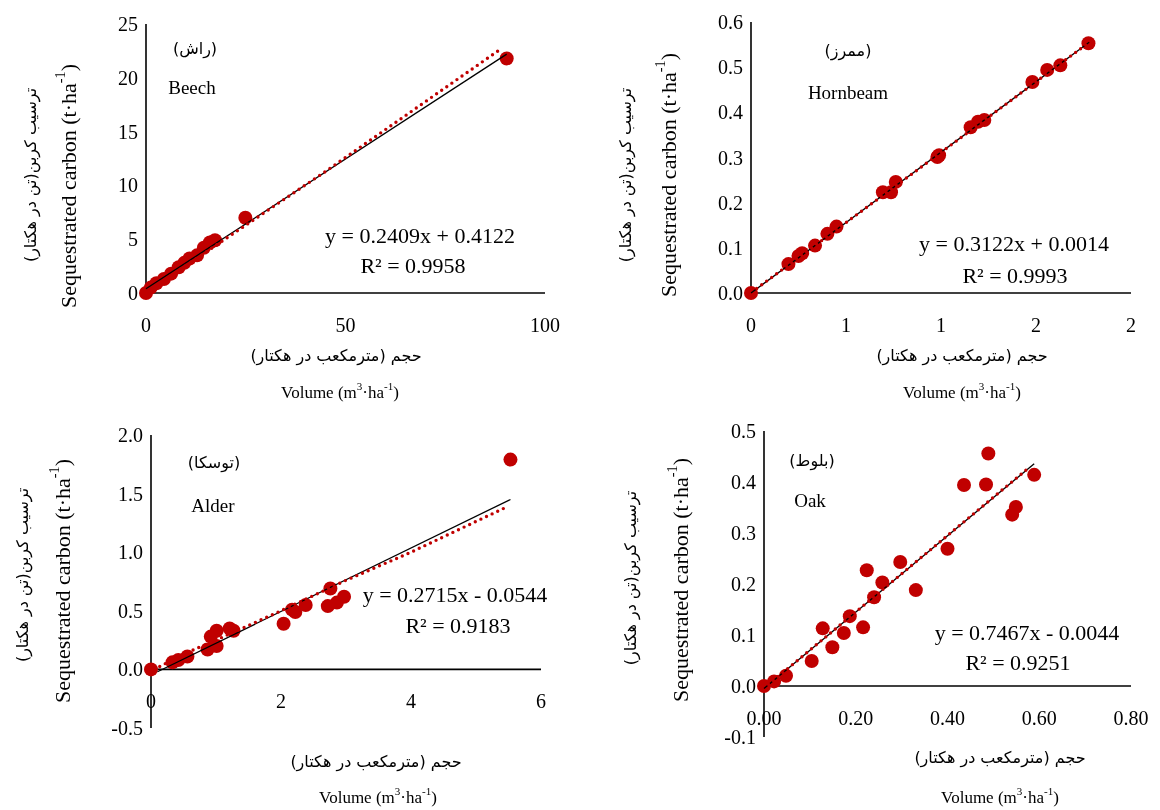 The image size is (1160, 810). I want to click on y-tick-label: 5, so click(133, 239).